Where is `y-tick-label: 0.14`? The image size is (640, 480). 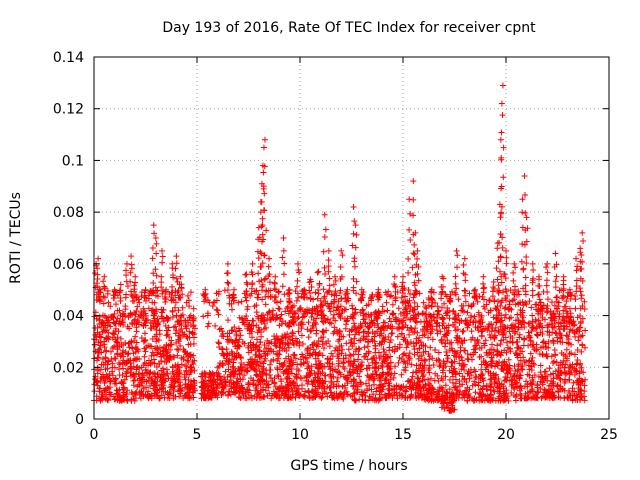 y-tick-label: 0.14 is located at coordinates (68, 58).